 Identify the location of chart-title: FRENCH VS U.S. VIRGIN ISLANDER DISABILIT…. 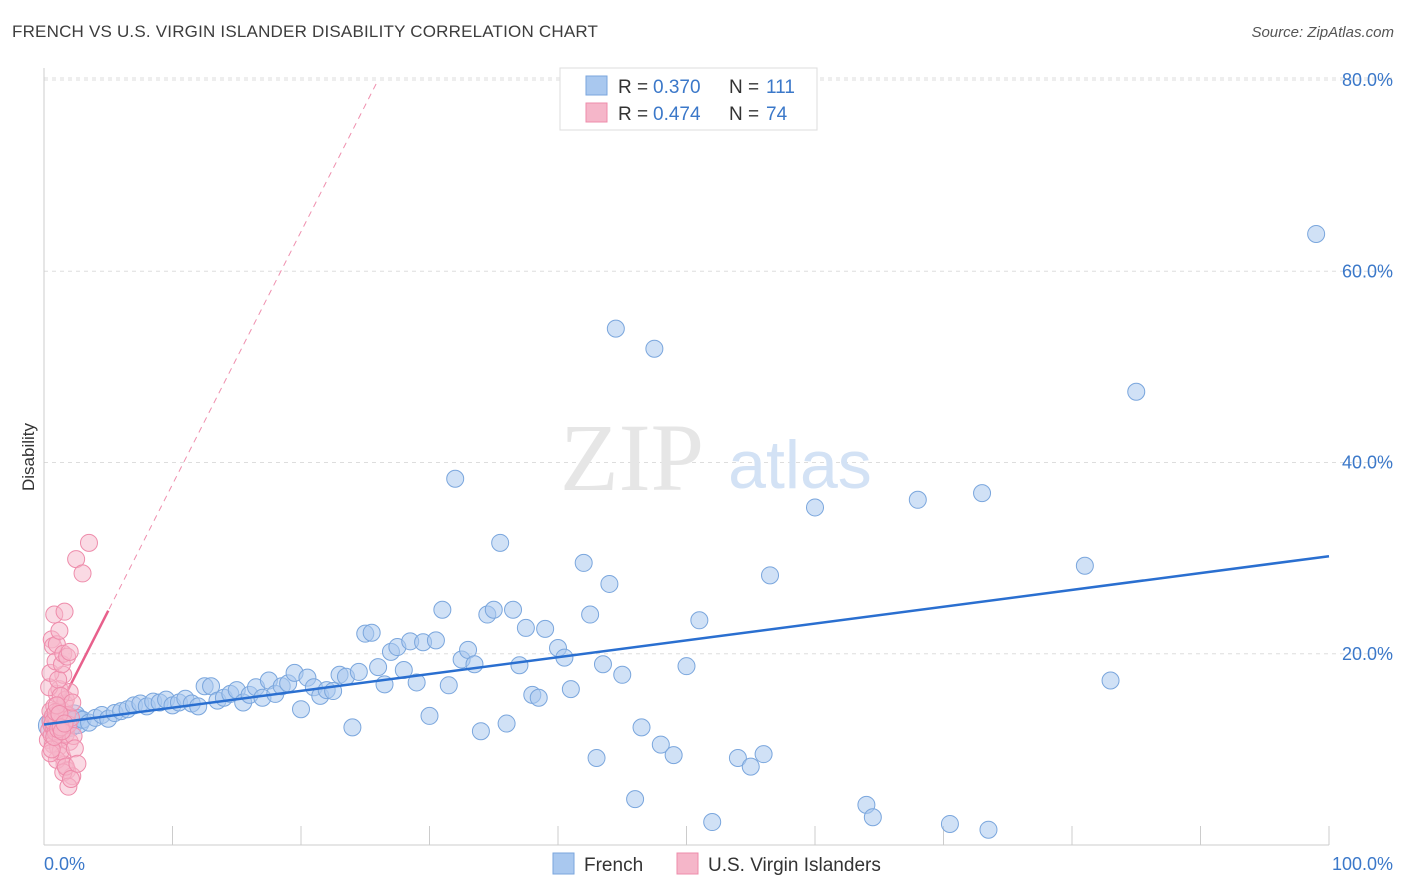
(305, 31).